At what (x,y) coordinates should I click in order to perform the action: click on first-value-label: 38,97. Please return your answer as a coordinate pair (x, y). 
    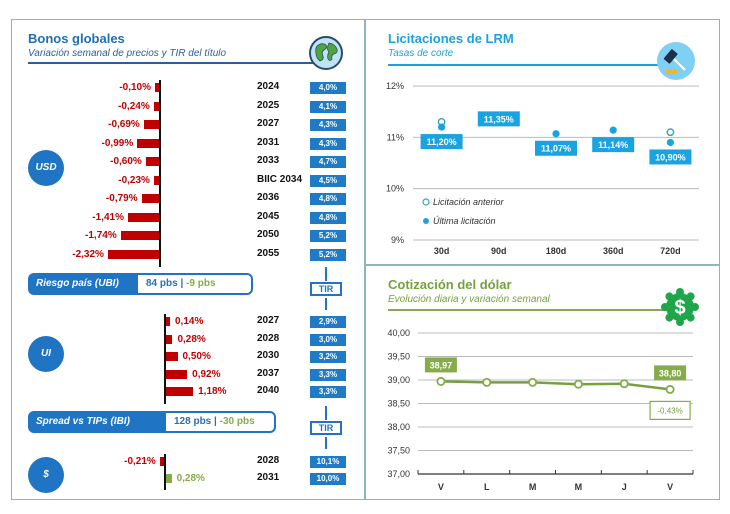
    Looking at the image, I should click on (441, 365).